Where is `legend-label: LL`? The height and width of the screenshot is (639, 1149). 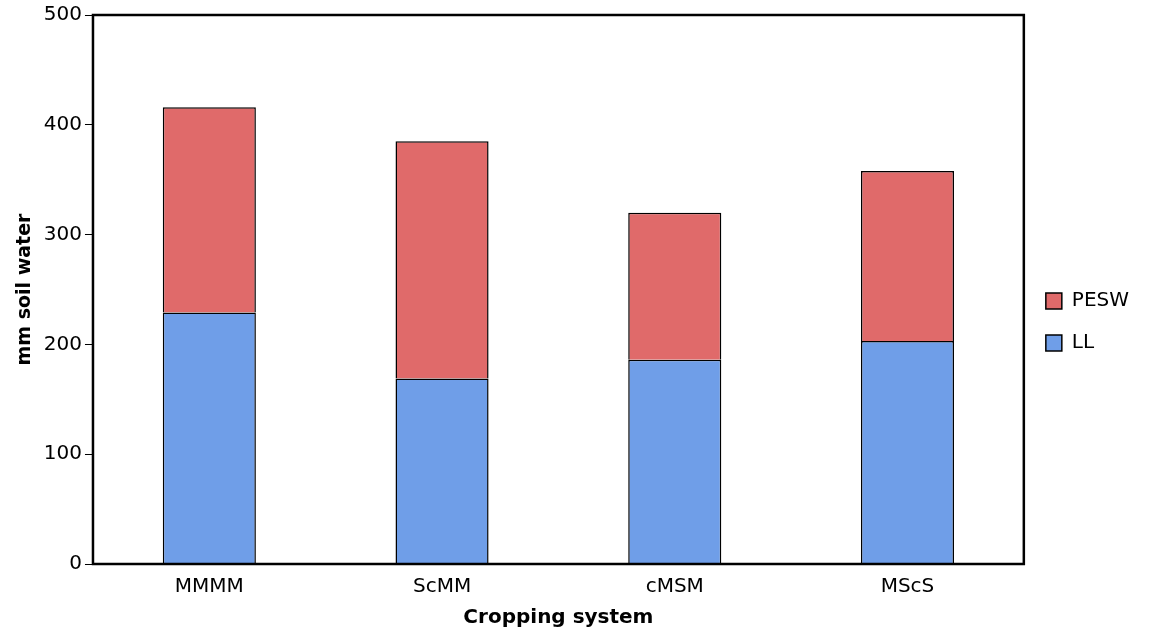 legend-label: LL is located at coordinates (1083, 341).